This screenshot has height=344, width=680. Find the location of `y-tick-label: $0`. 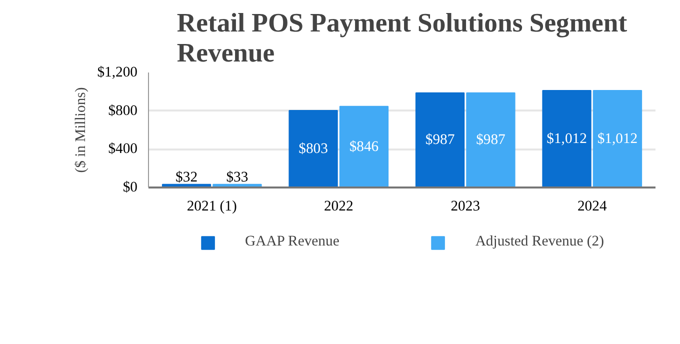

y-tick-label: $0 is located at coordinates (130, 188).